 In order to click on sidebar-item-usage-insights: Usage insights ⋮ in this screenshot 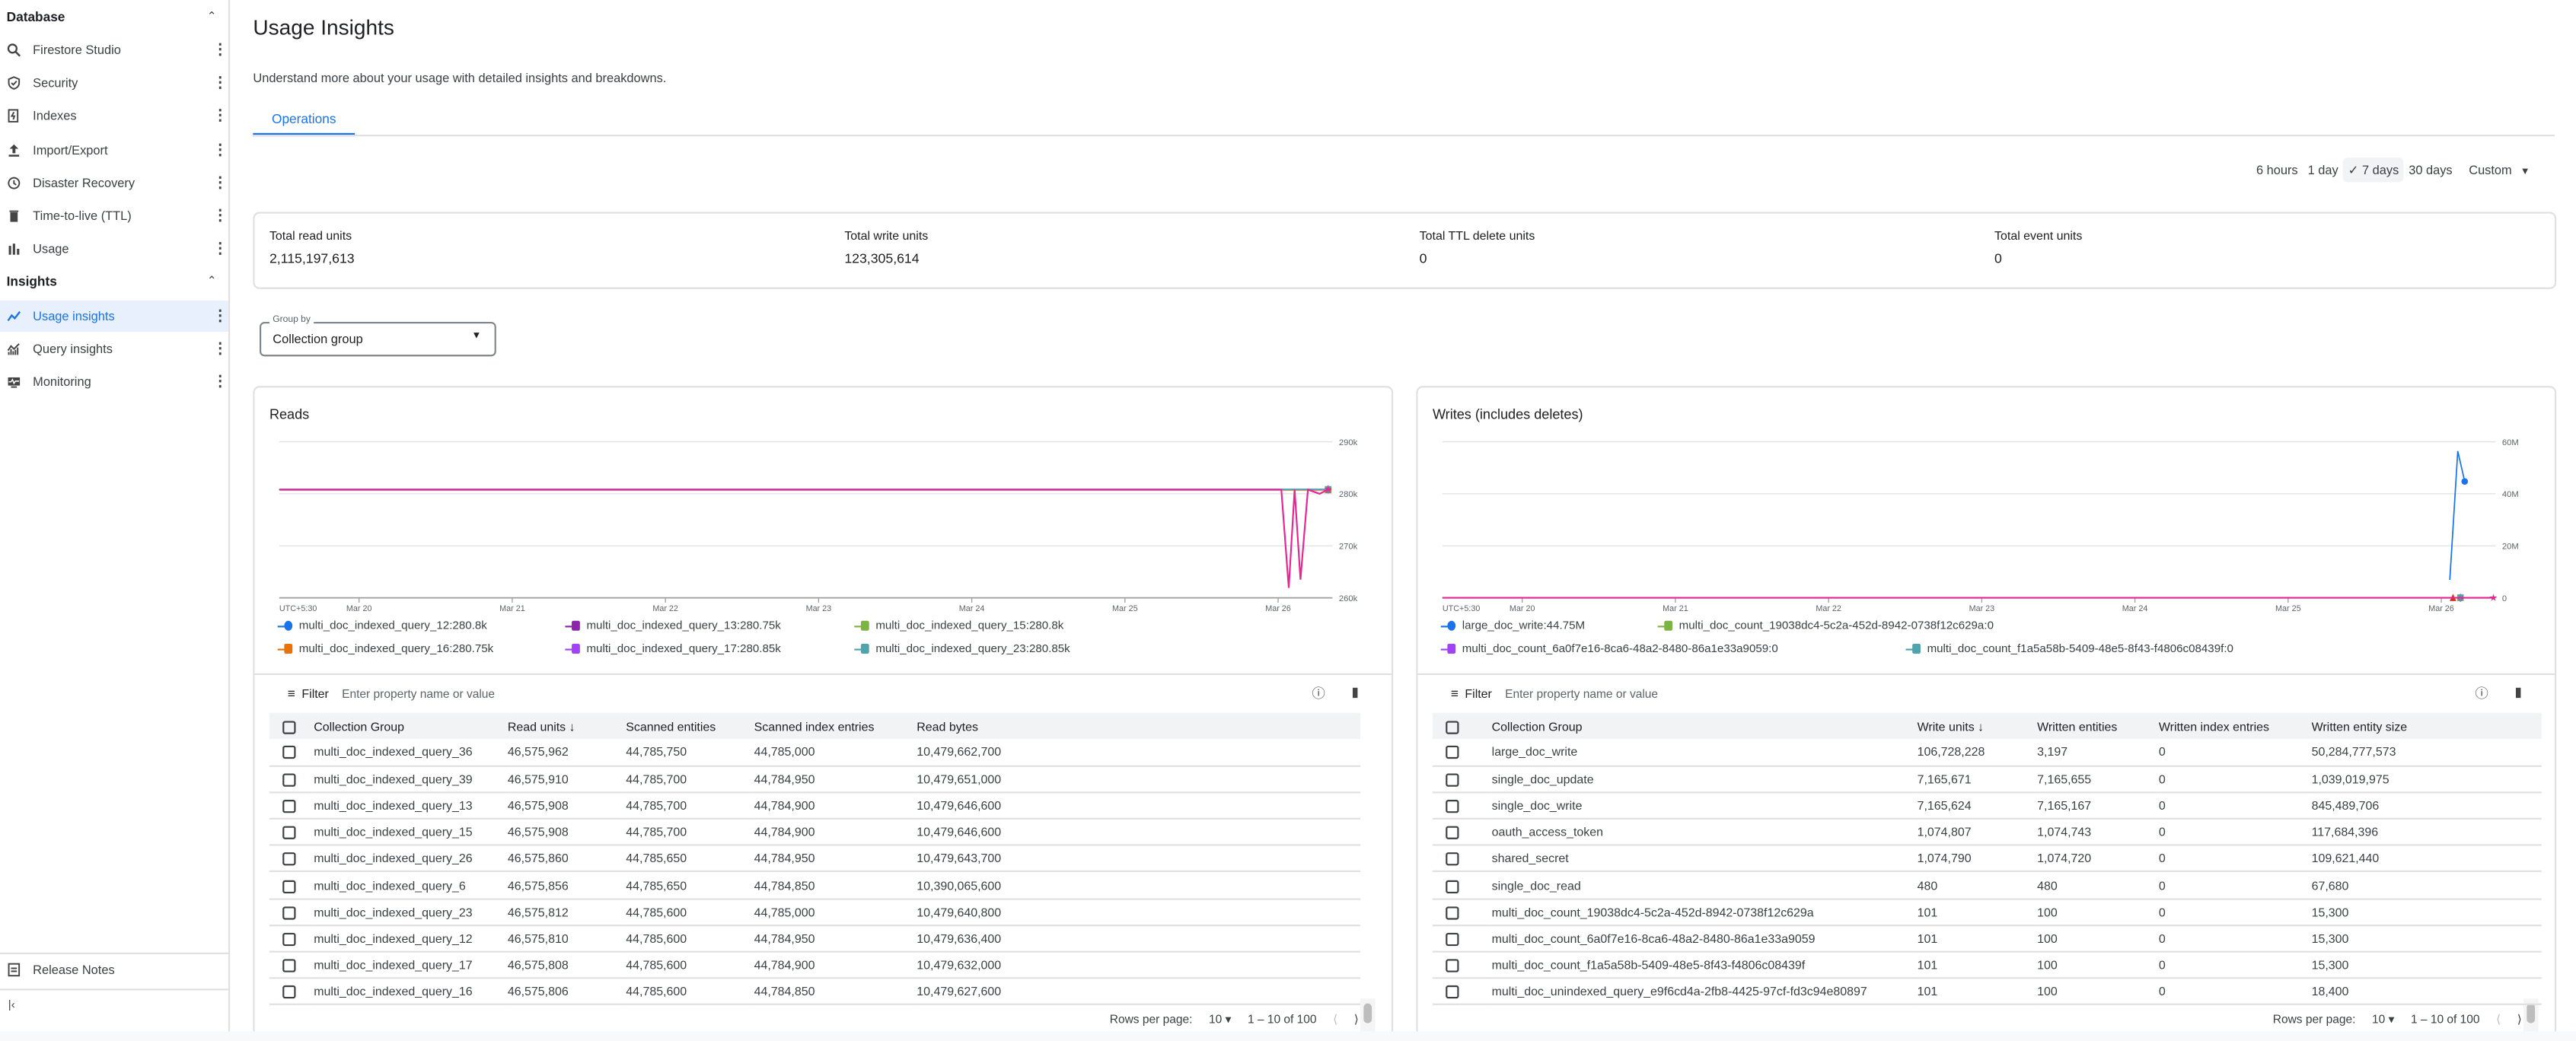, I will do `click(114, 316)`.